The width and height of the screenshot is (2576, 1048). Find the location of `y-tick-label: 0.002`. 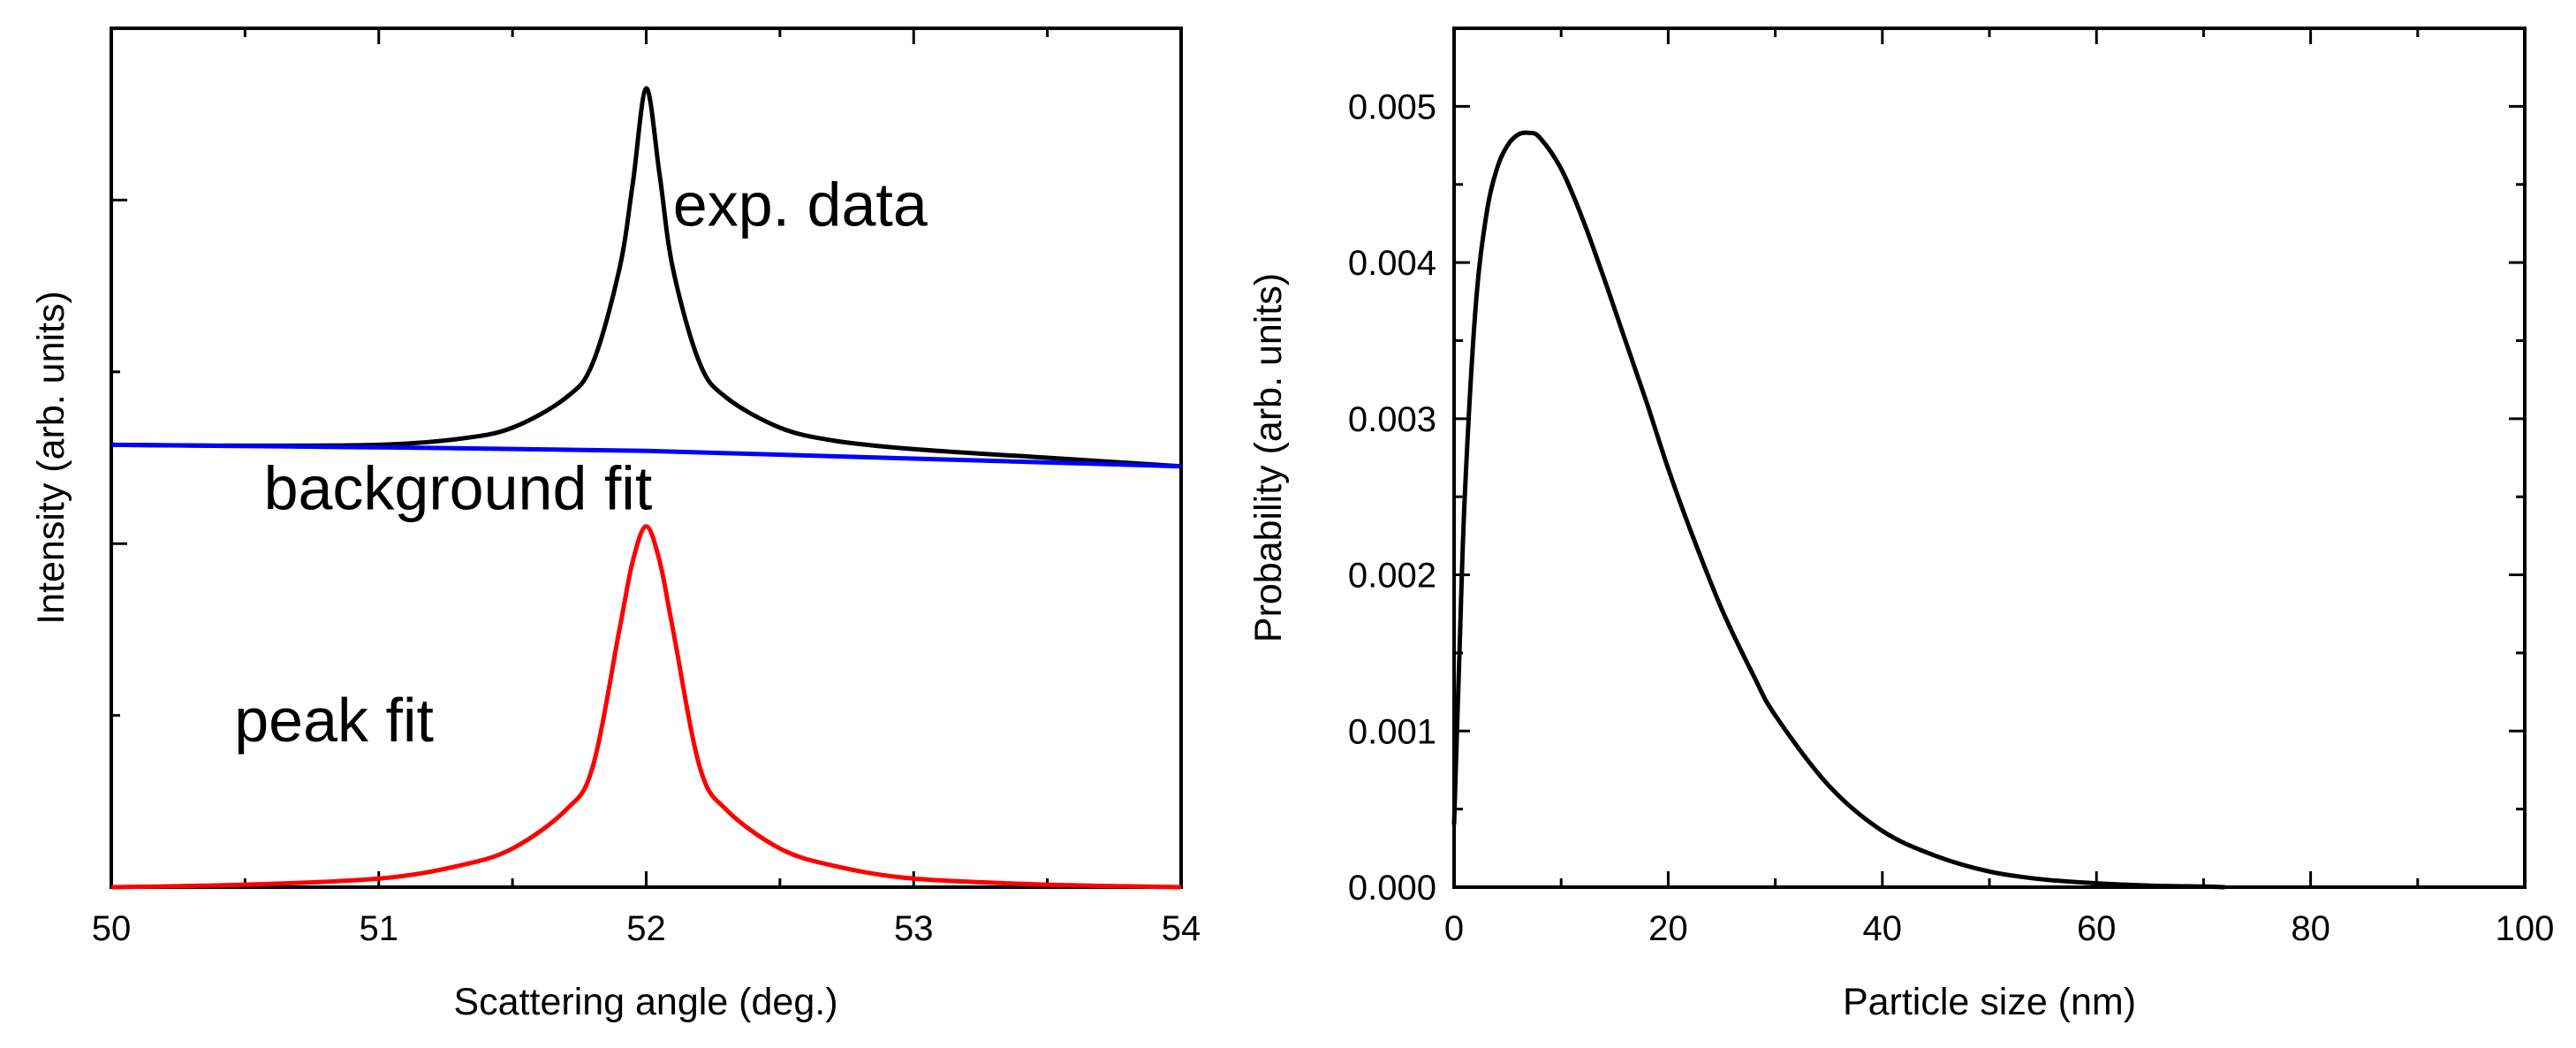

y-tick-label: 0.002 is located at coordinates (1392, 576).